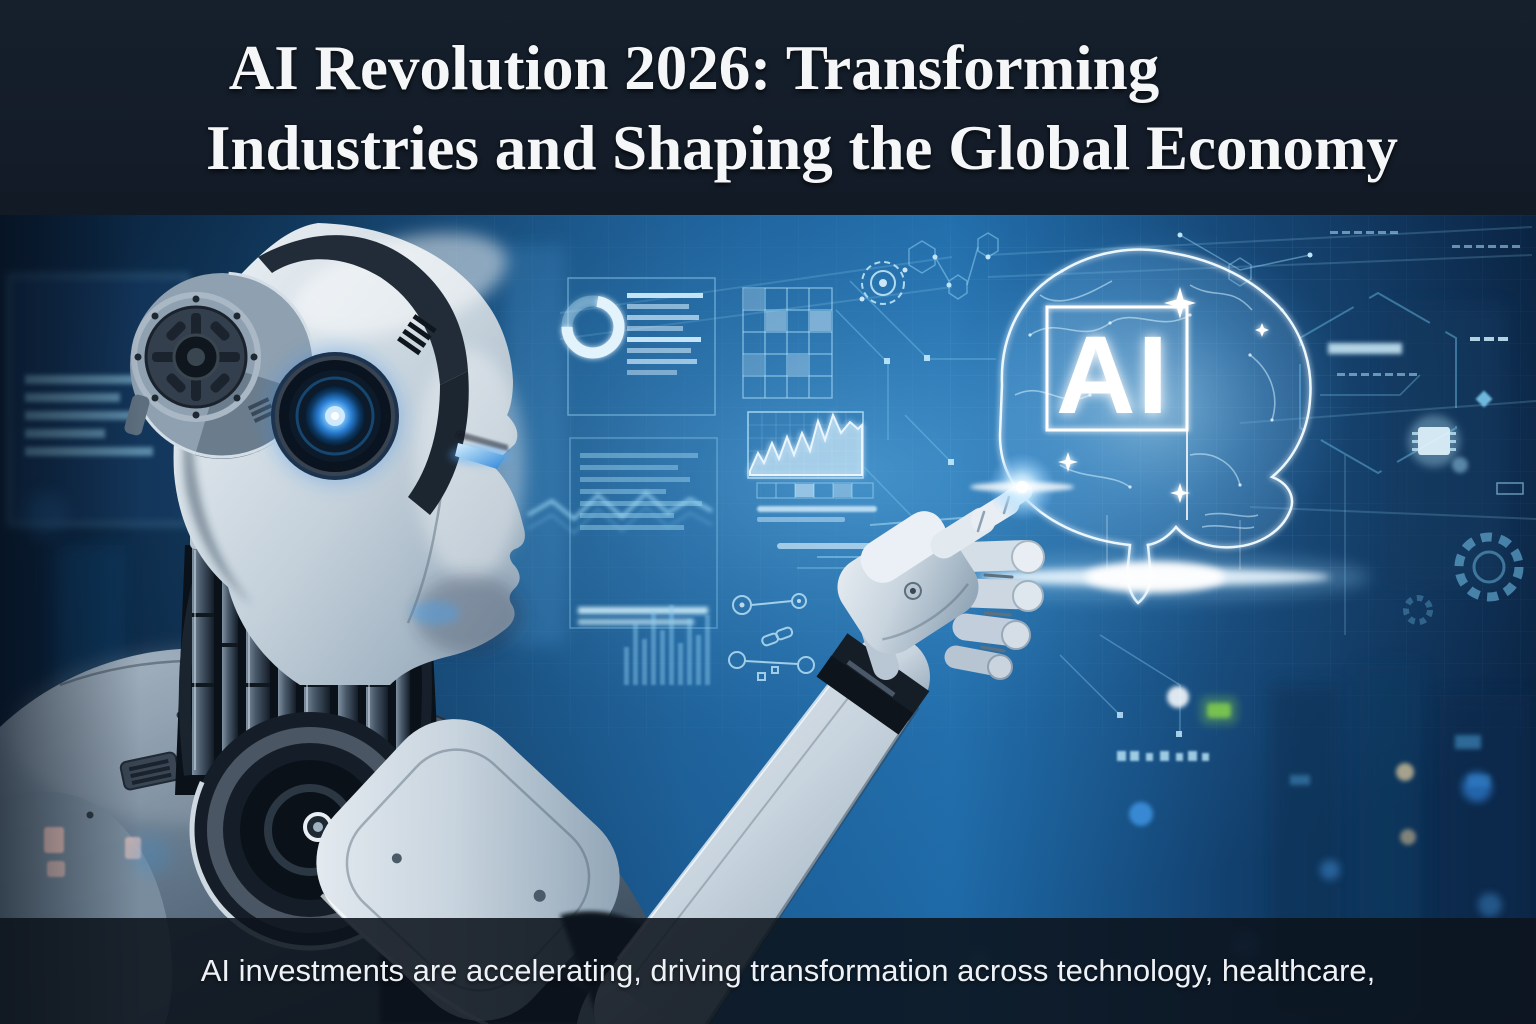 This screenshot has width=1536, height=1024. I want to click on curled-fingers, so click(994, 610).